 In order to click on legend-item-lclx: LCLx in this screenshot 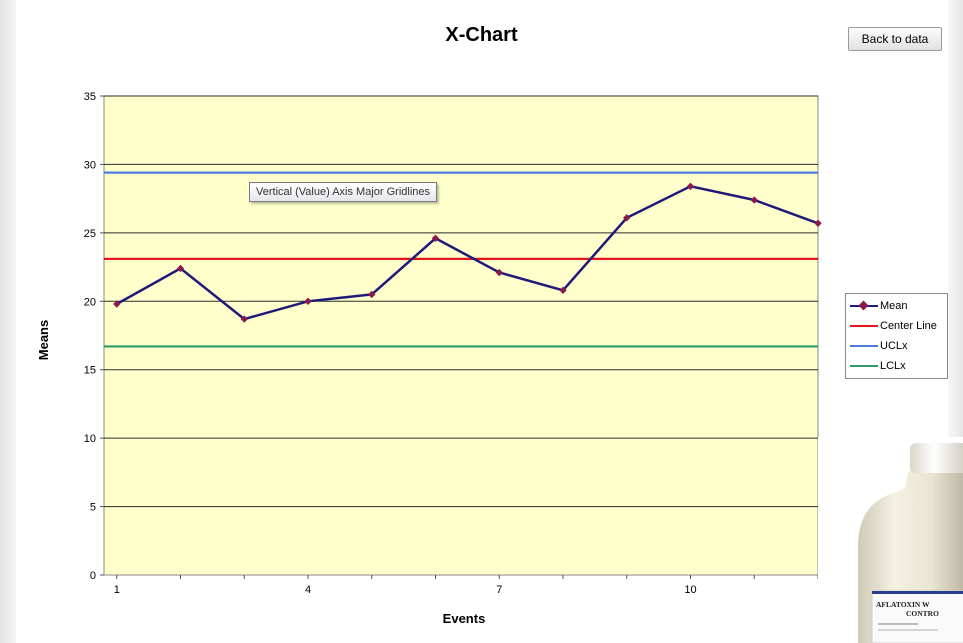, I will do `click(896, 366)`.